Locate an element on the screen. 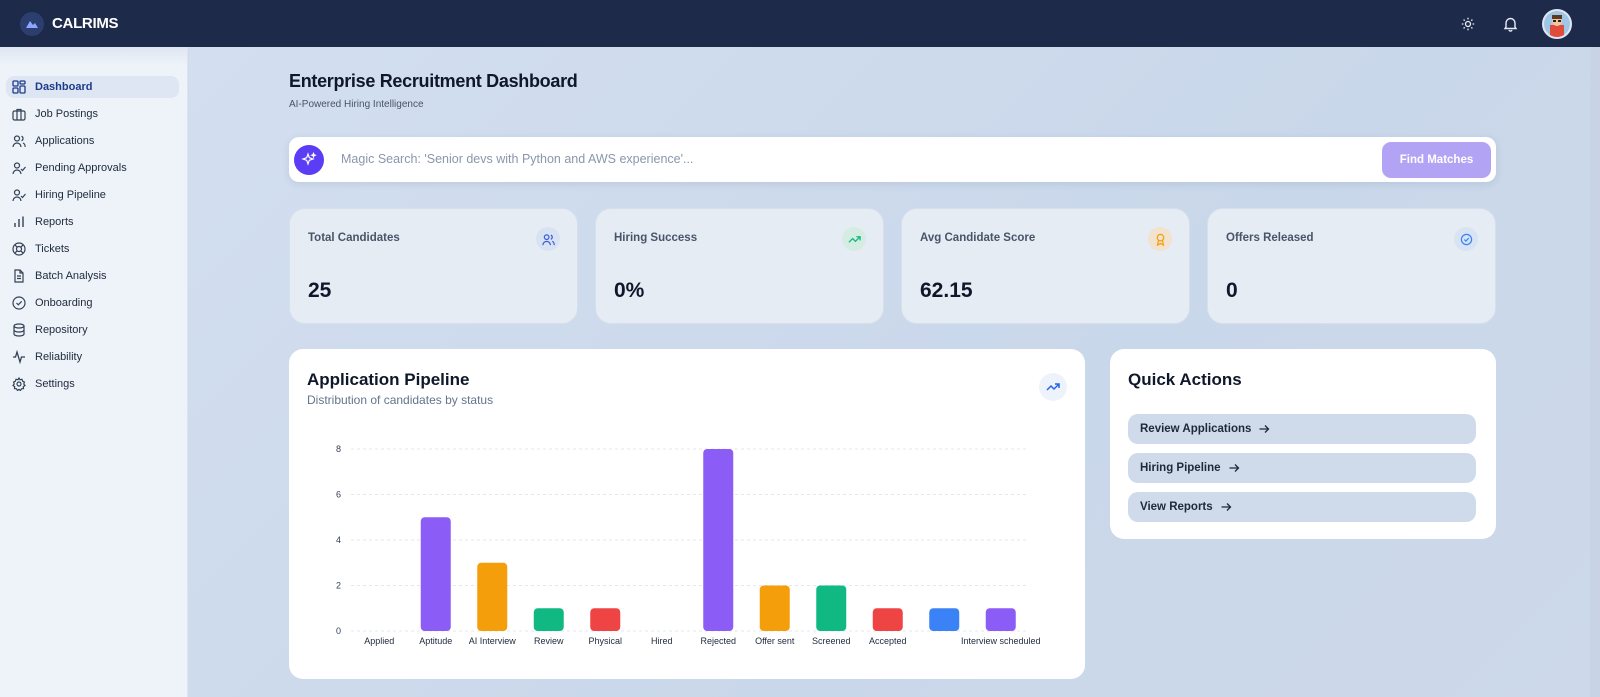 This screenshot has height=697, width=1600. quick-action-label: Review Applications is located at coordinates (1196, 429).